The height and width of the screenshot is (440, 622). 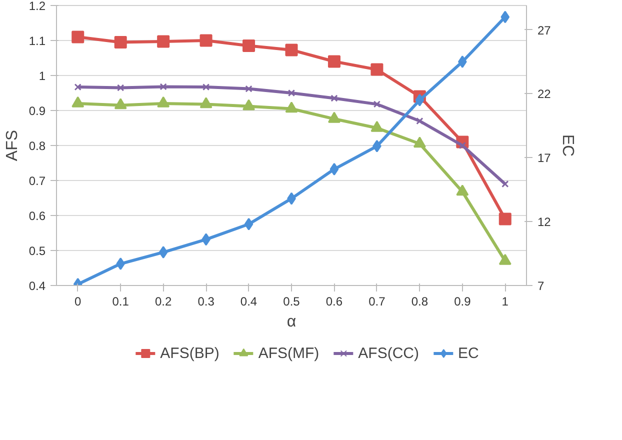 I want to click on x-tick-label: 0.7, so click(x=377, y=301).